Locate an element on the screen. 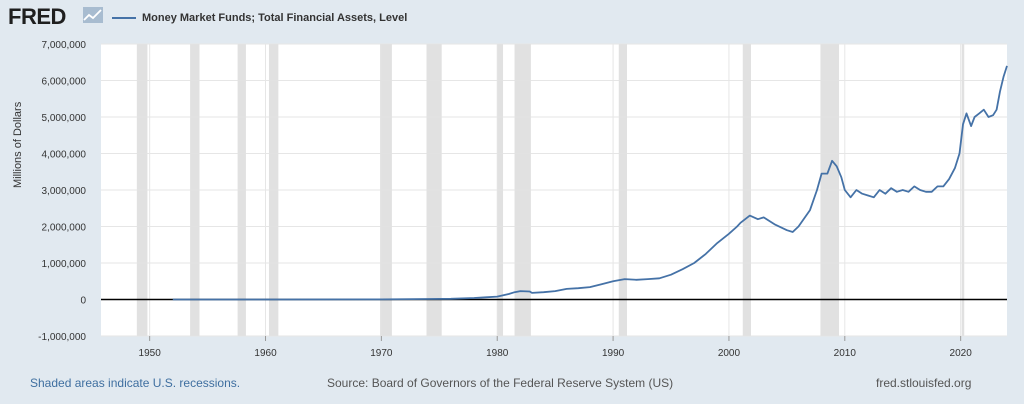 The width and height of the screenshot is (1024, 404). x-tick-label-3: 1980 is located at coordinates (497, 353).